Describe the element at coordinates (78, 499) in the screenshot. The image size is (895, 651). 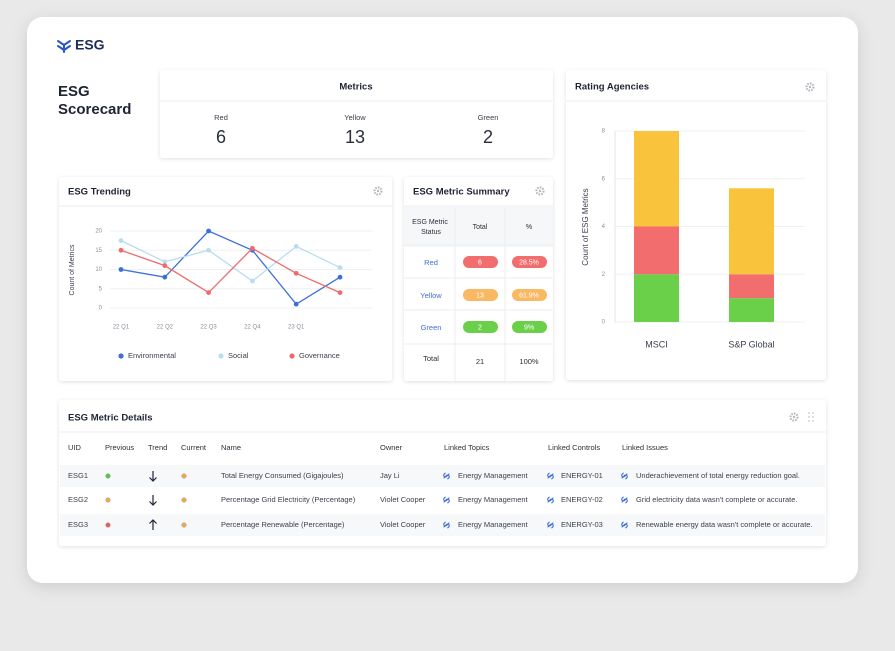
I see `uid: ESG2` at that location.